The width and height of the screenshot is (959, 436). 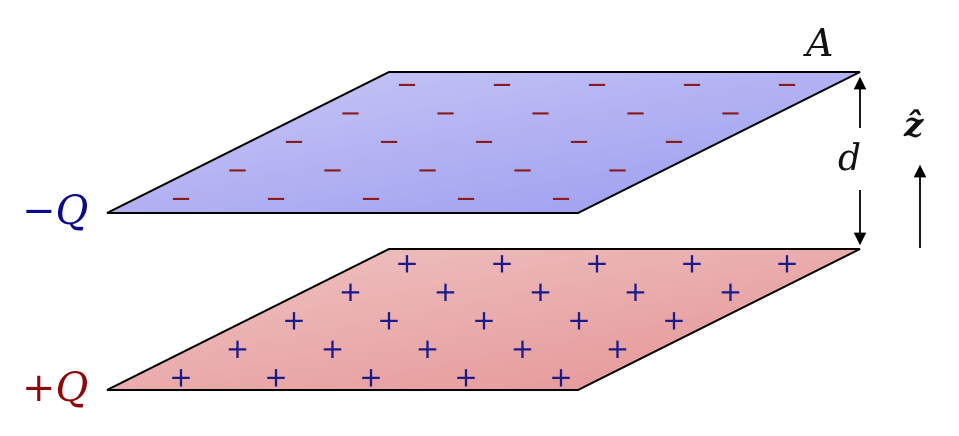 What do you see at coordinates (55, 211) in the screenshot?
I see `negative-charge-label: −Q` at bounding box center [55, 211].